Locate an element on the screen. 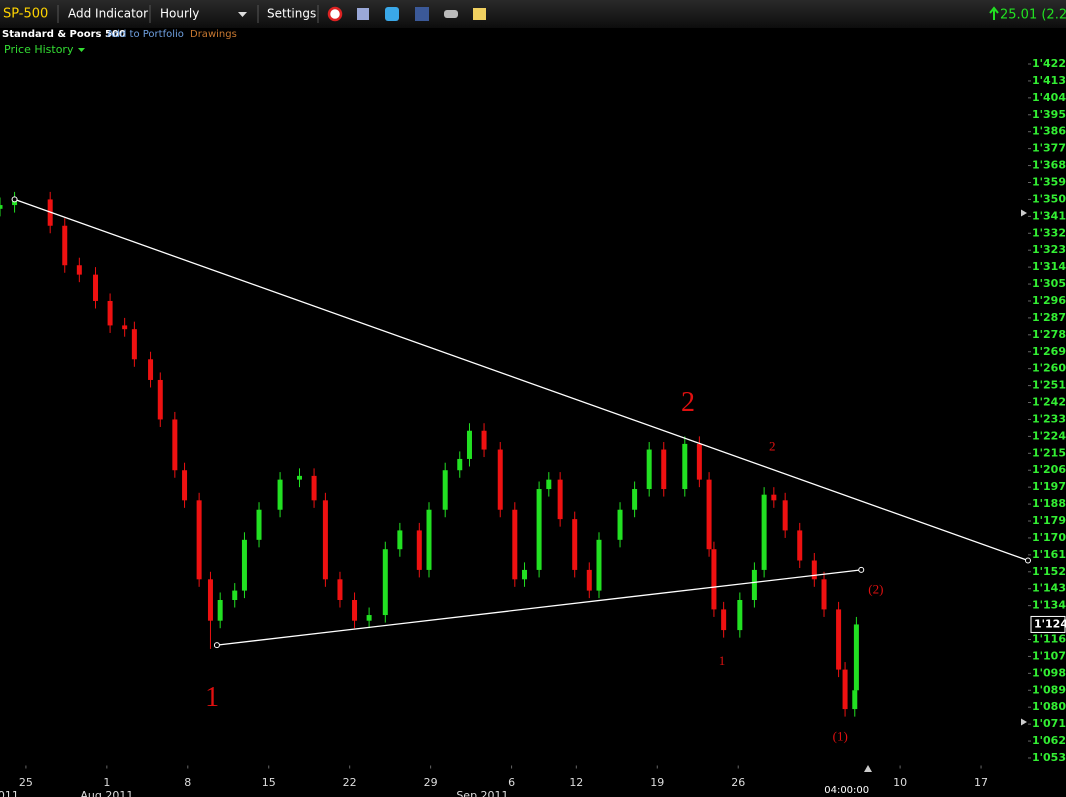 The height and width of the screenshot is (797, 1066). alarm-icon is located at coordinates (335, 14).